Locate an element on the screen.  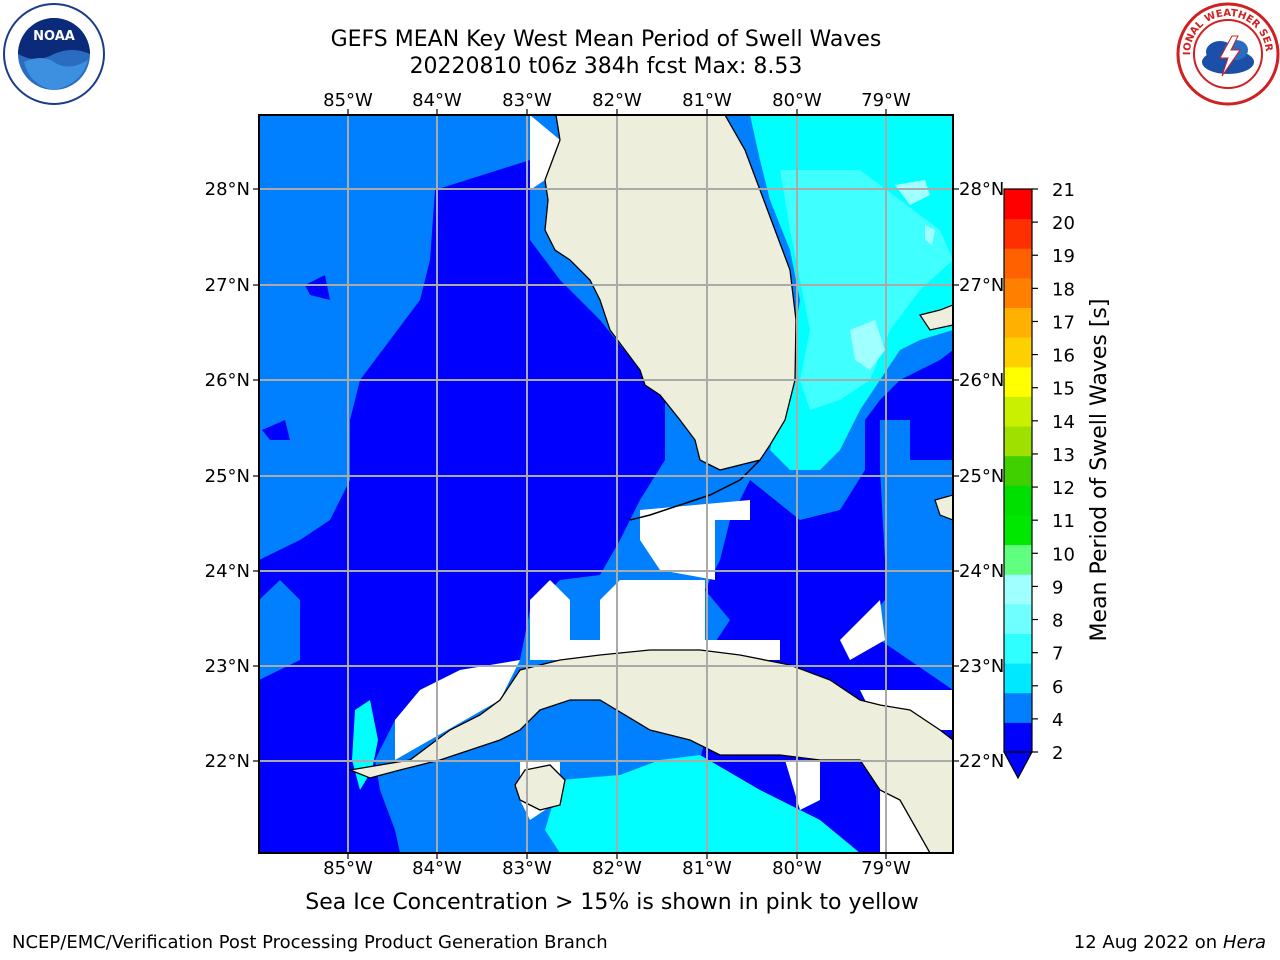
lon-label-bottom: 80°W is located at coordinates (797, 868).